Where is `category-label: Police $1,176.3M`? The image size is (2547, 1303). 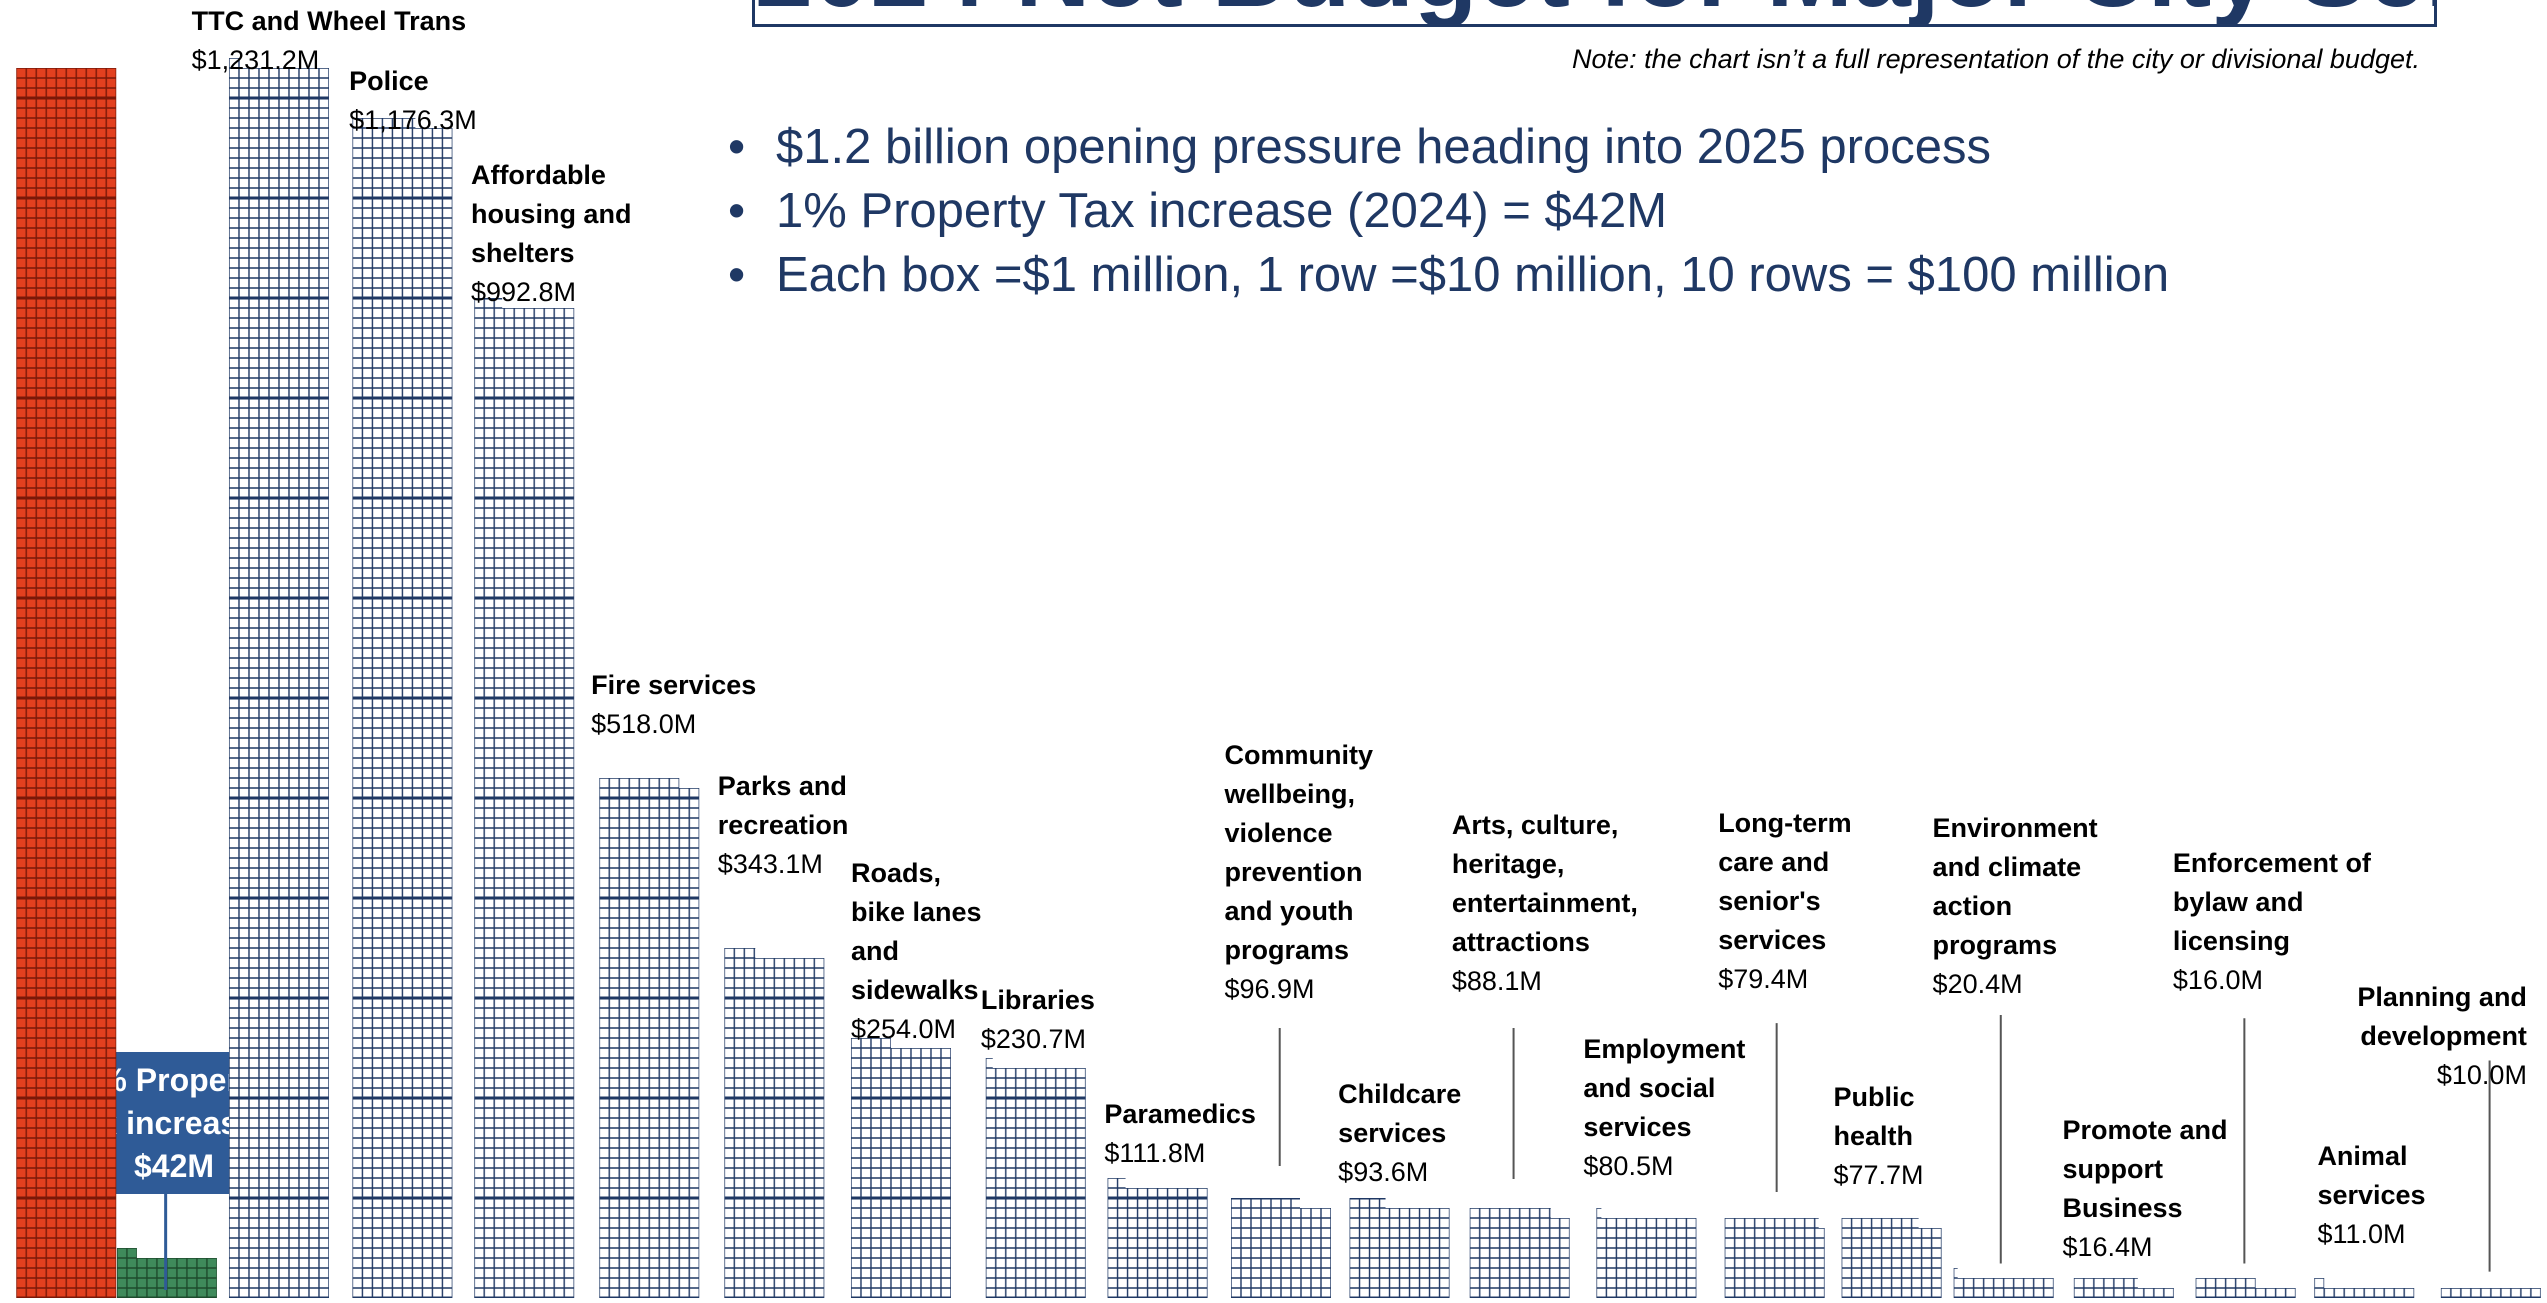 category-label: Police $1,176.3M is located at coordinates (446, 101).